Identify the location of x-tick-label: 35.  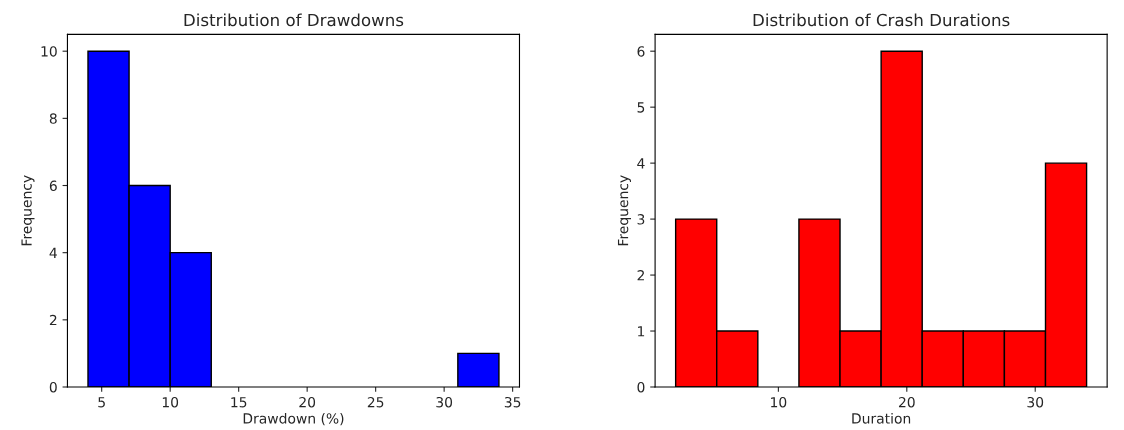
(512, 402).